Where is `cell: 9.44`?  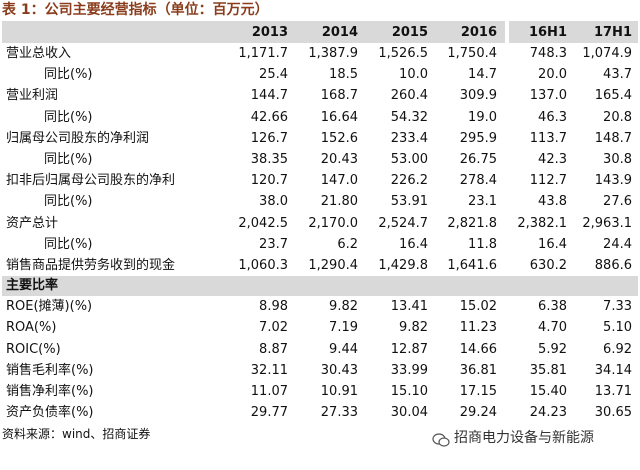
cell: 9.44 is located at coordinates (343, 349).